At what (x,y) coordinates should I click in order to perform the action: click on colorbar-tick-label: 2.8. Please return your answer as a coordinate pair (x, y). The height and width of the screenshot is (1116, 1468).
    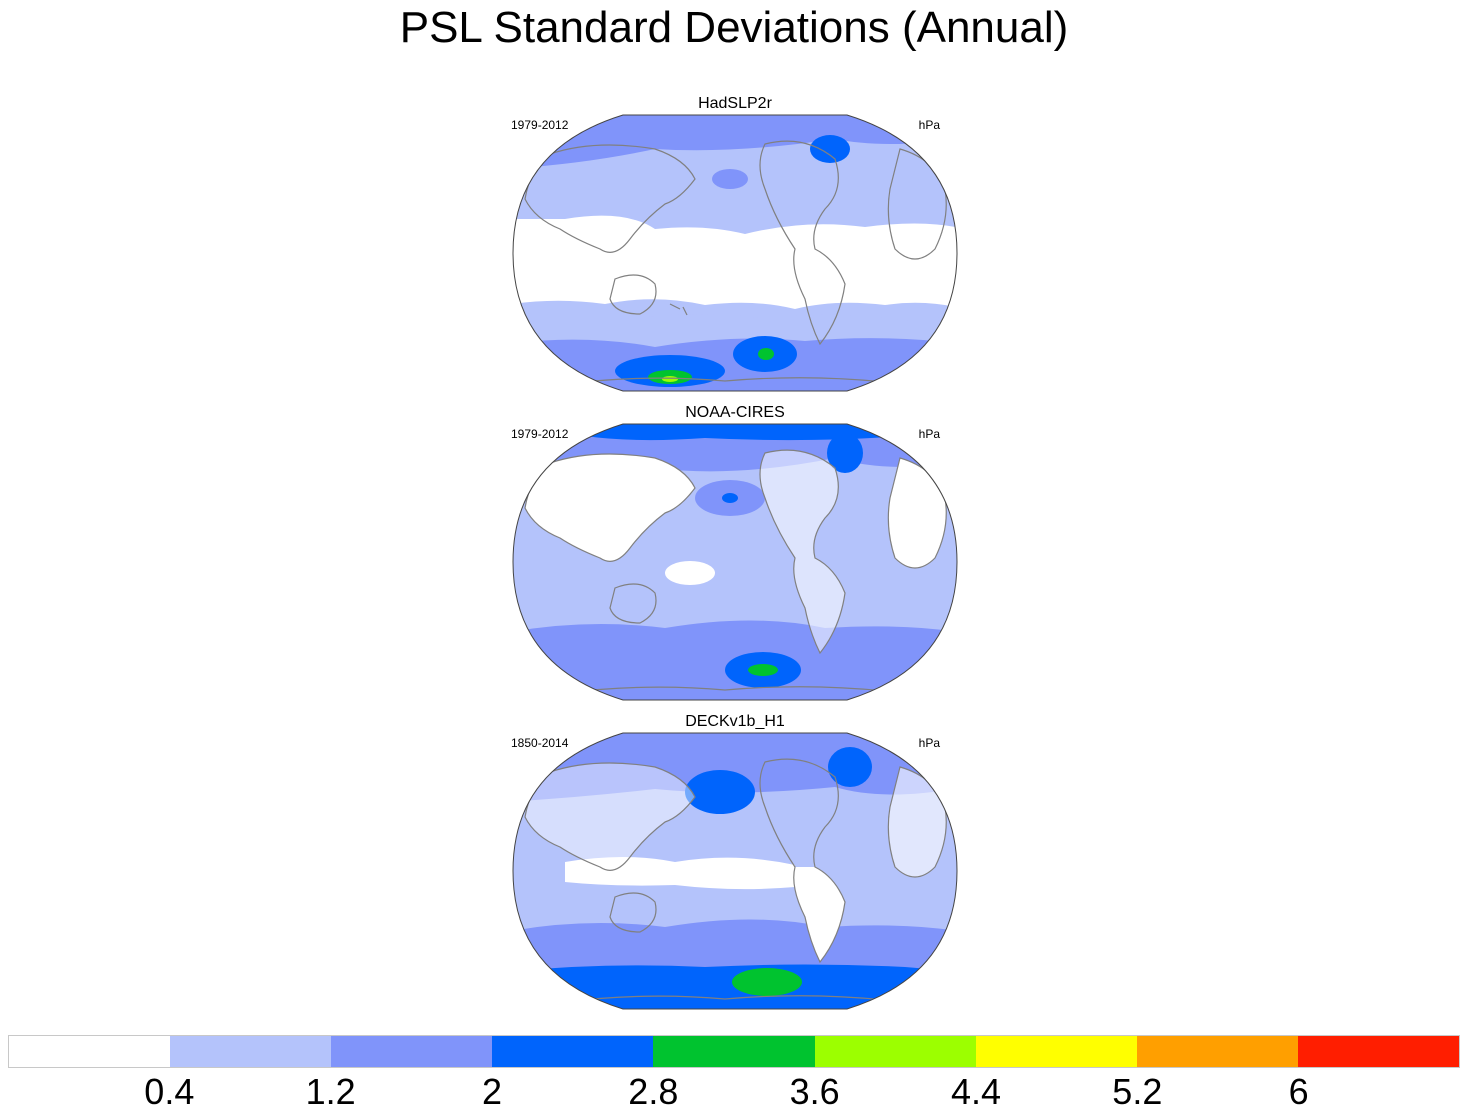
    Looking at the image, I should click on (653, 1091).